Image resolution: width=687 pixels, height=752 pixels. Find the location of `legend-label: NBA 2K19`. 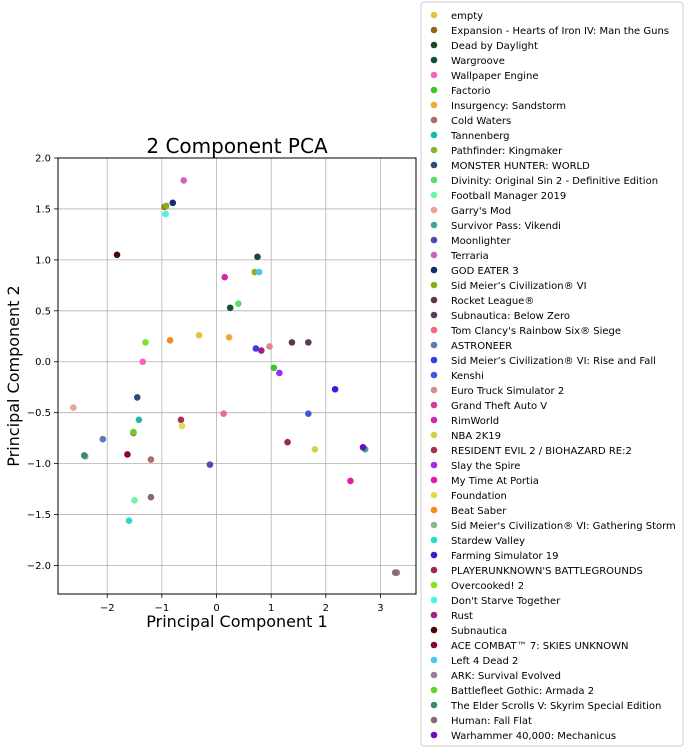

legend-label: NBA 2K19 is located at coordinates (476, 436).